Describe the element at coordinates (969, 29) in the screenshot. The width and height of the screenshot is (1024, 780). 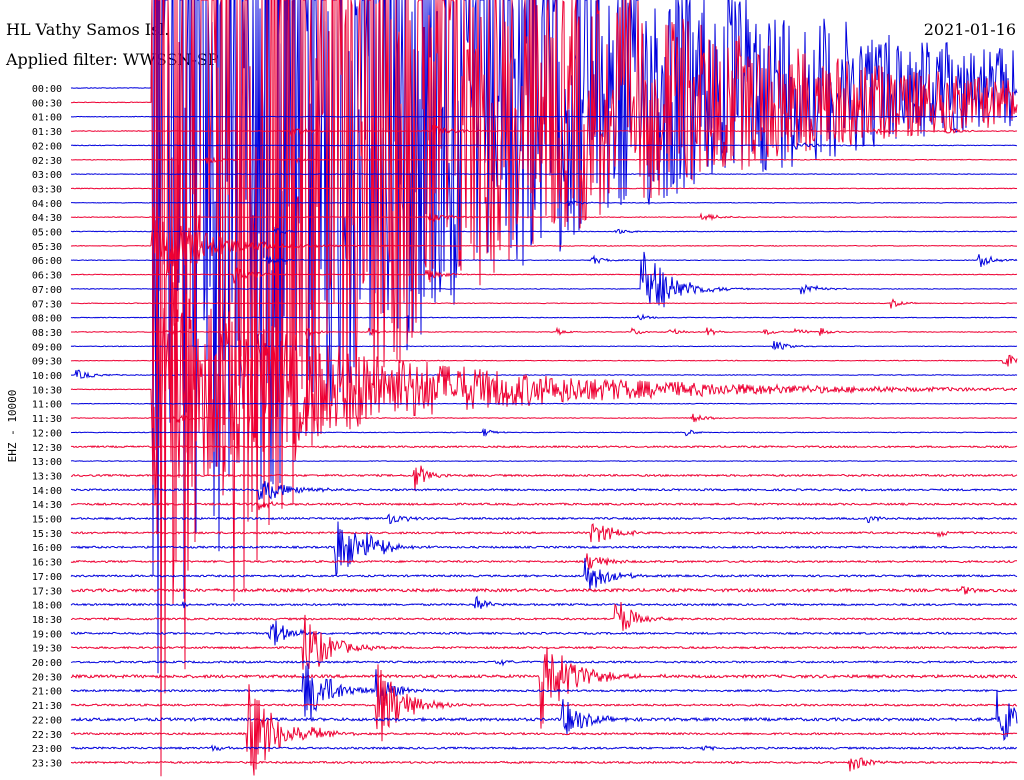
I see `date-label: 2021-01-16` at that location.